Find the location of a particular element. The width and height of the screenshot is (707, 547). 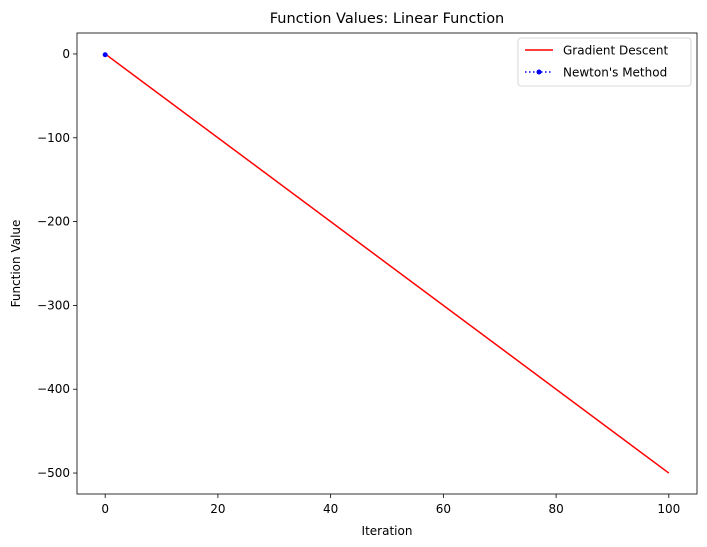

legend-label-gradient-descent: Gradient Descent is located at coordinates (616, 51).